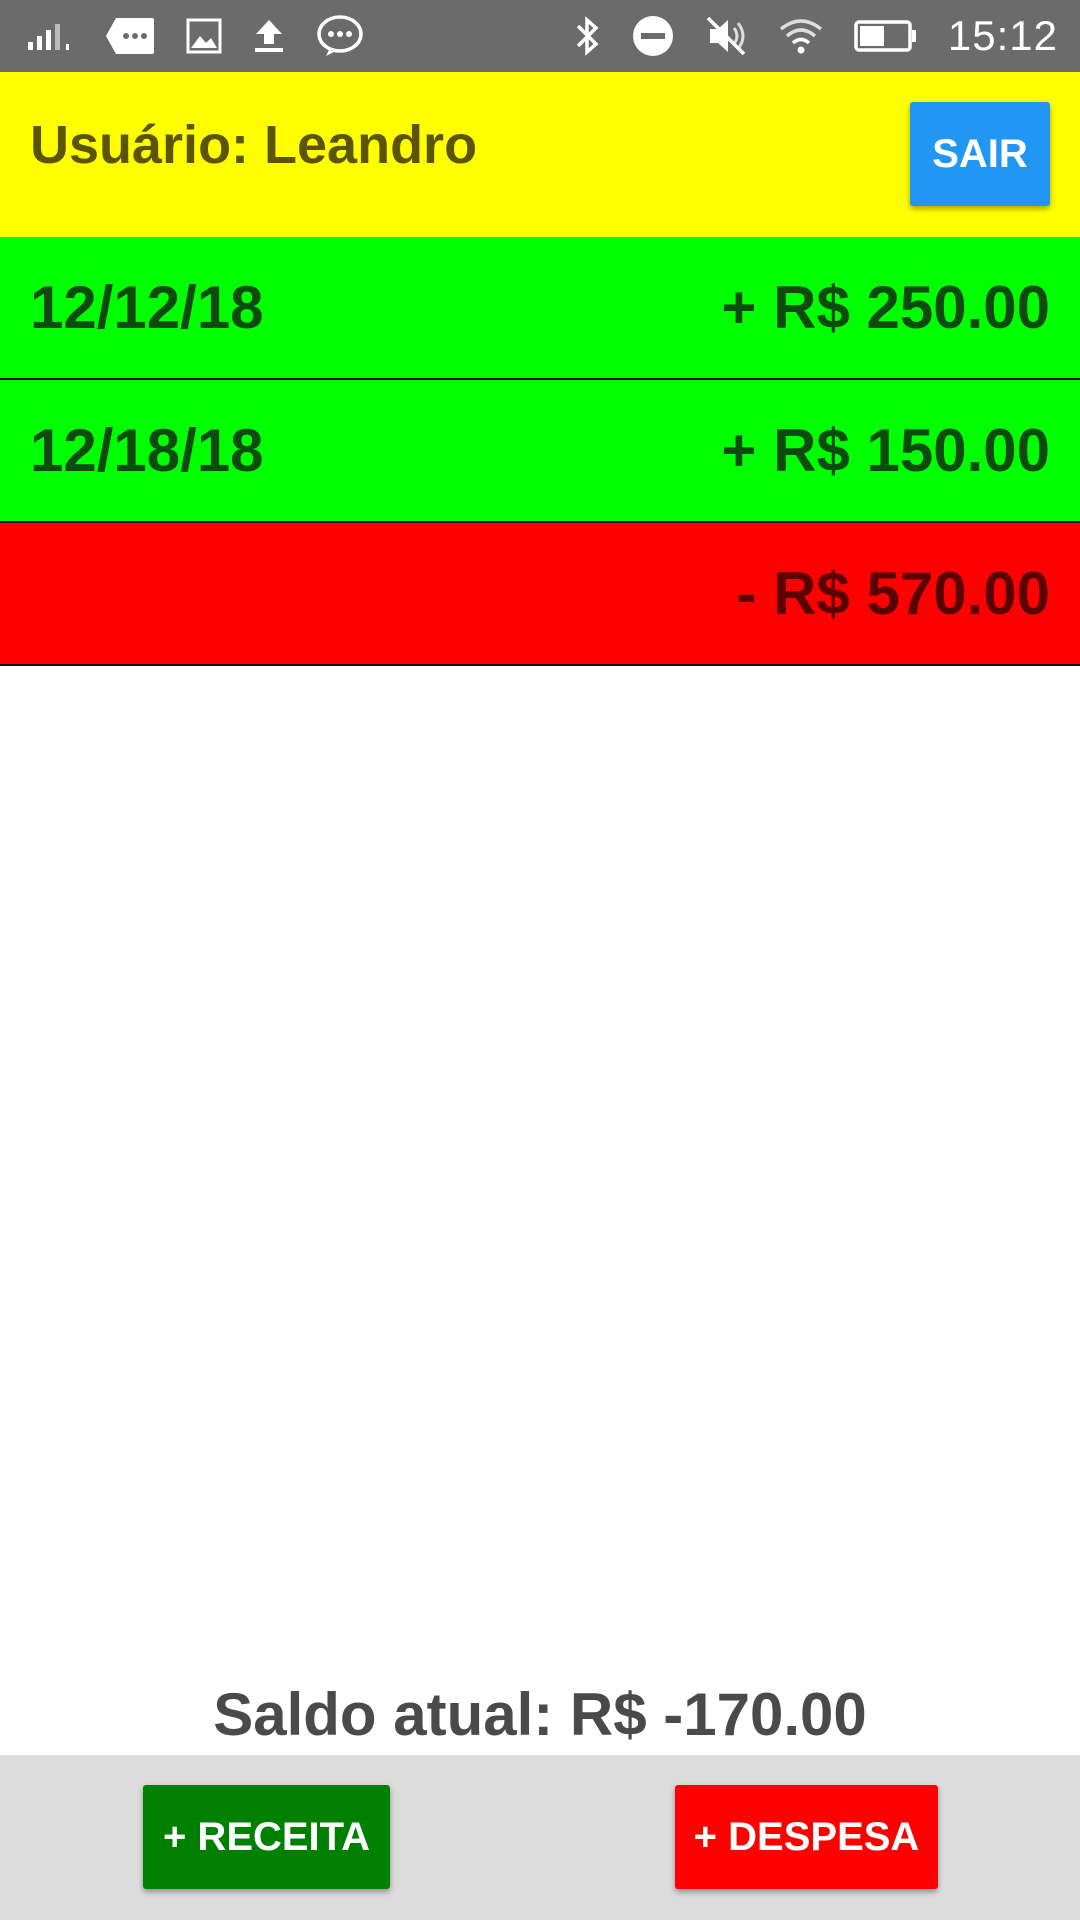  I want to click on status-time: 15:12, so click(1002, 35).